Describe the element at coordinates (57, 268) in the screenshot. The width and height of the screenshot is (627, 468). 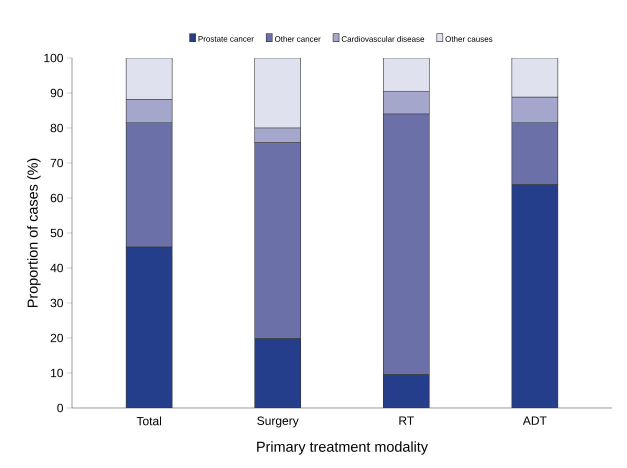
I see `y-tick-label: 40` at that location.